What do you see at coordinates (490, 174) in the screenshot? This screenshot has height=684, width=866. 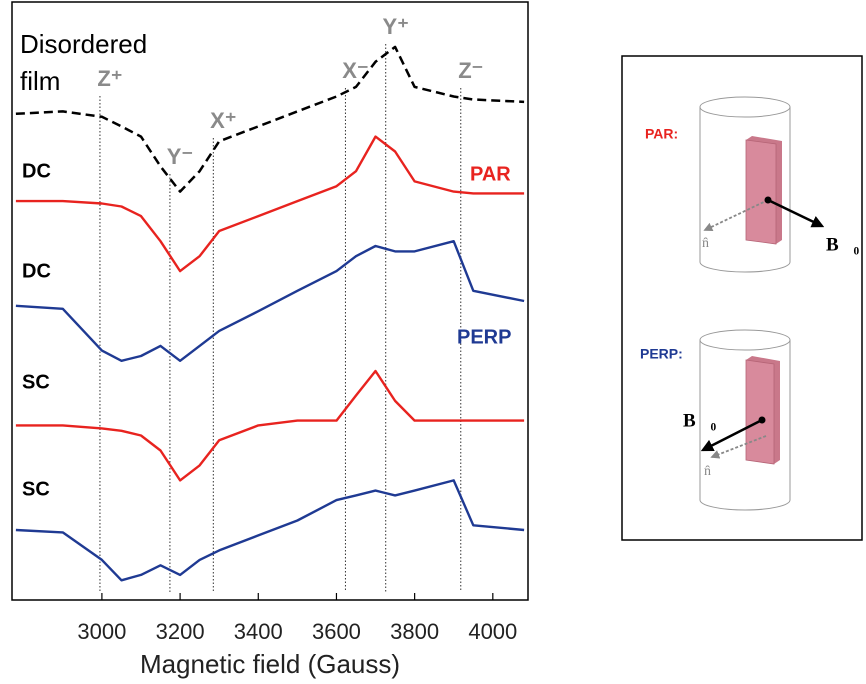 I see `annotation: PAR` at bounding box center [490, 174].